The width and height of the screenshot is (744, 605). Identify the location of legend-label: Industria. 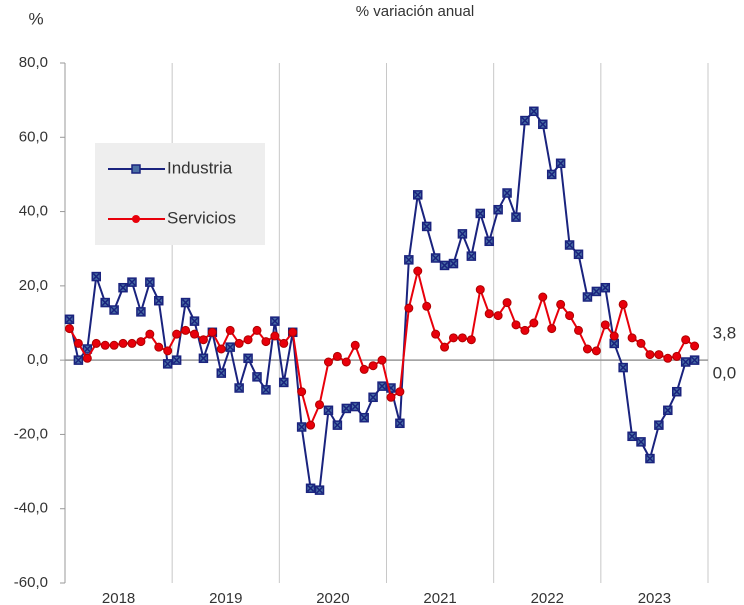
(200, 167).